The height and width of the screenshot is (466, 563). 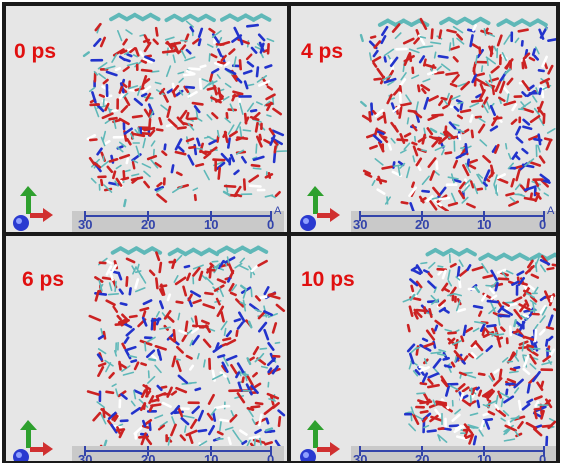 What do you see at coordinates (35, 51) in the screenshot?
I see `time-label: 0 ps` at bounding box center [35, 51].